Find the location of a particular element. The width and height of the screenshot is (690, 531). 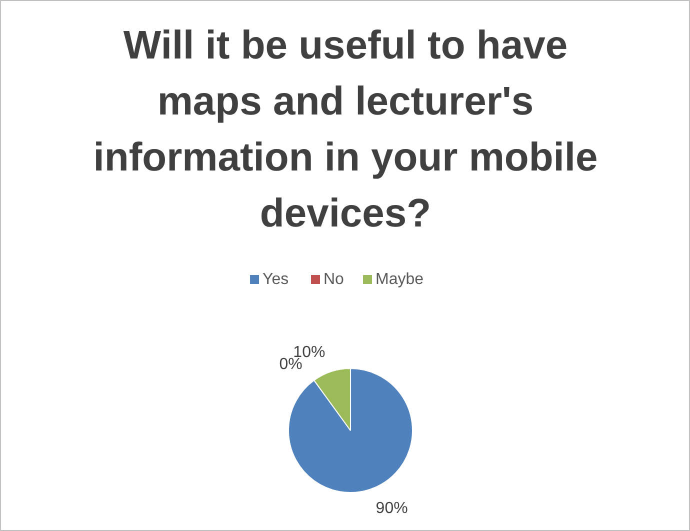

legend-label: Maybe is located at coordinates (400, 279).